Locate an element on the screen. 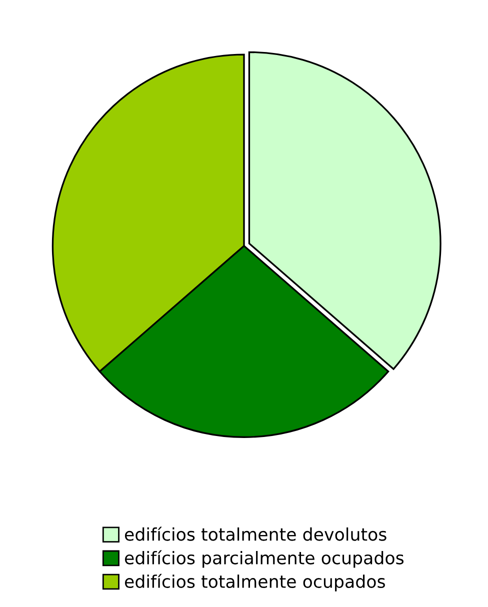 This screenshot has width=488, height=607. legend-label: edifícios totalmente devolutos is located at coordinates (255, 533).